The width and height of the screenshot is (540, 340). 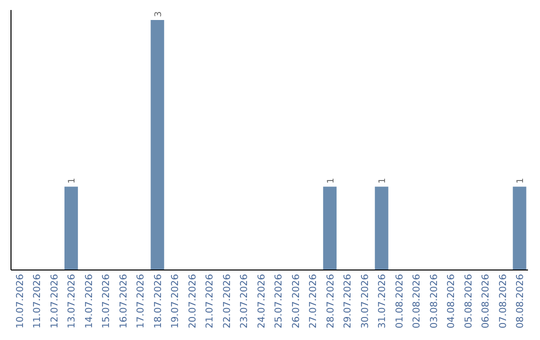 What do you see at coordinates (520, 301) in the screenshot?
I see `x-tick-label: 08.08.2026` at bounding box center [520, 301].